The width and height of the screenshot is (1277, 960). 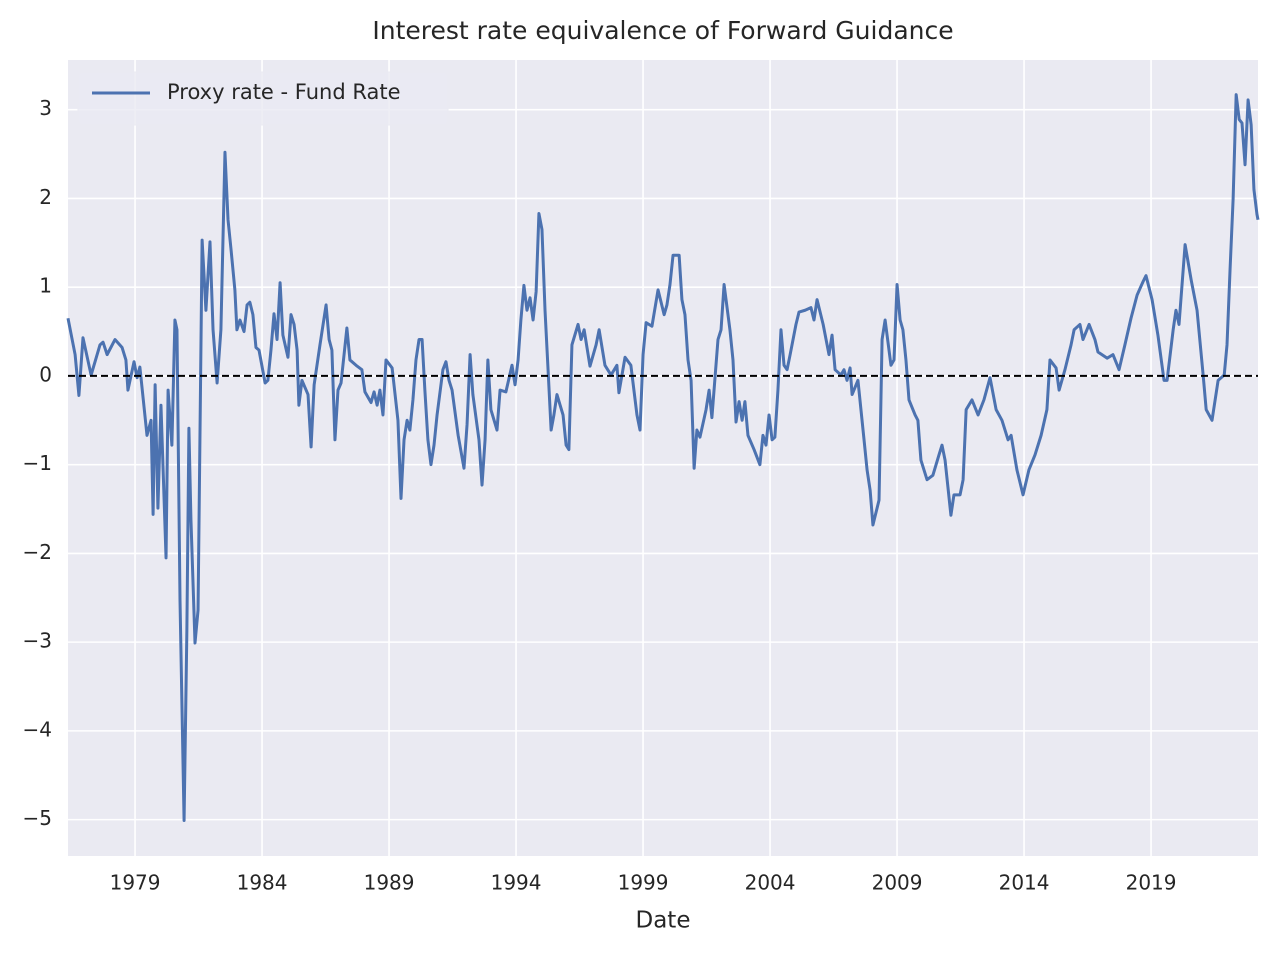 What do you see at coordinates (45, 108) in the screenshot?
I see `y-tick-label: 3` at bounding box center [45, 108].